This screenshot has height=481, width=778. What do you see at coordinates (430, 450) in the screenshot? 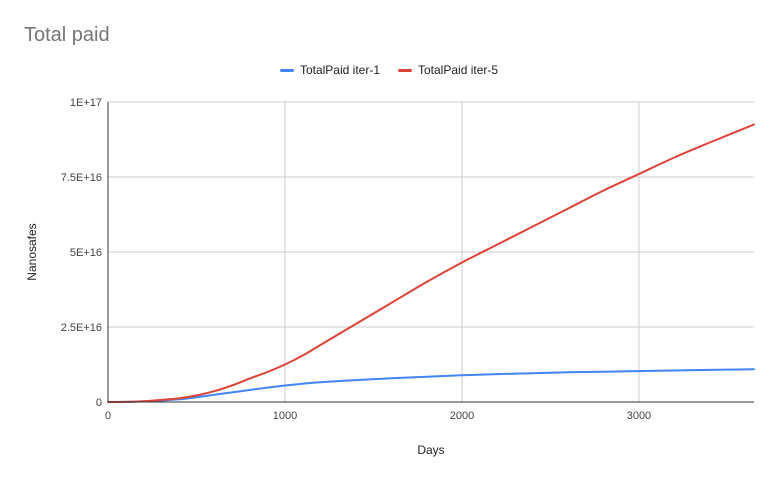
I see `x-axis-title: Days` at bounding box center [430, 450].